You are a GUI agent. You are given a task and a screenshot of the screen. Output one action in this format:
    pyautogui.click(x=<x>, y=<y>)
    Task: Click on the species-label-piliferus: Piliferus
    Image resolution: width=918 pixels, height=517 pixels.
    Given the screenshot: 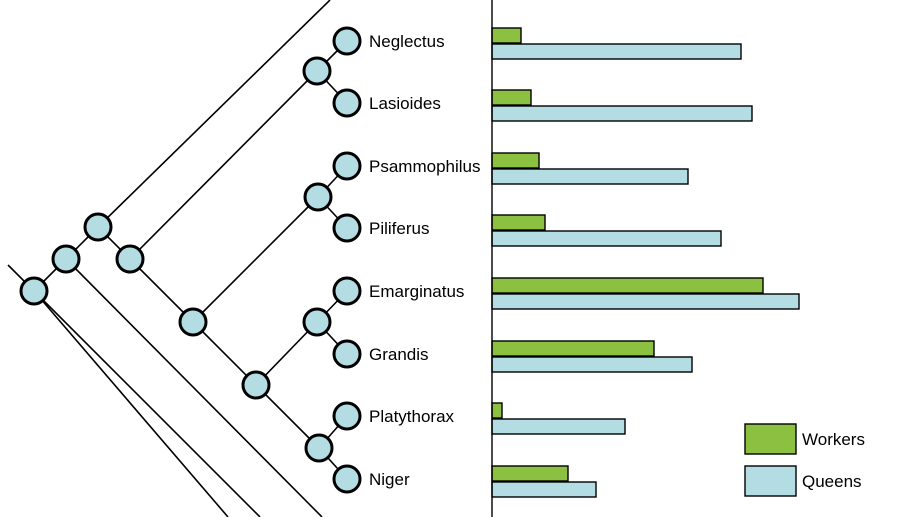 What is the action you would take?
    pyautogui.click(x=399, y=228)
    